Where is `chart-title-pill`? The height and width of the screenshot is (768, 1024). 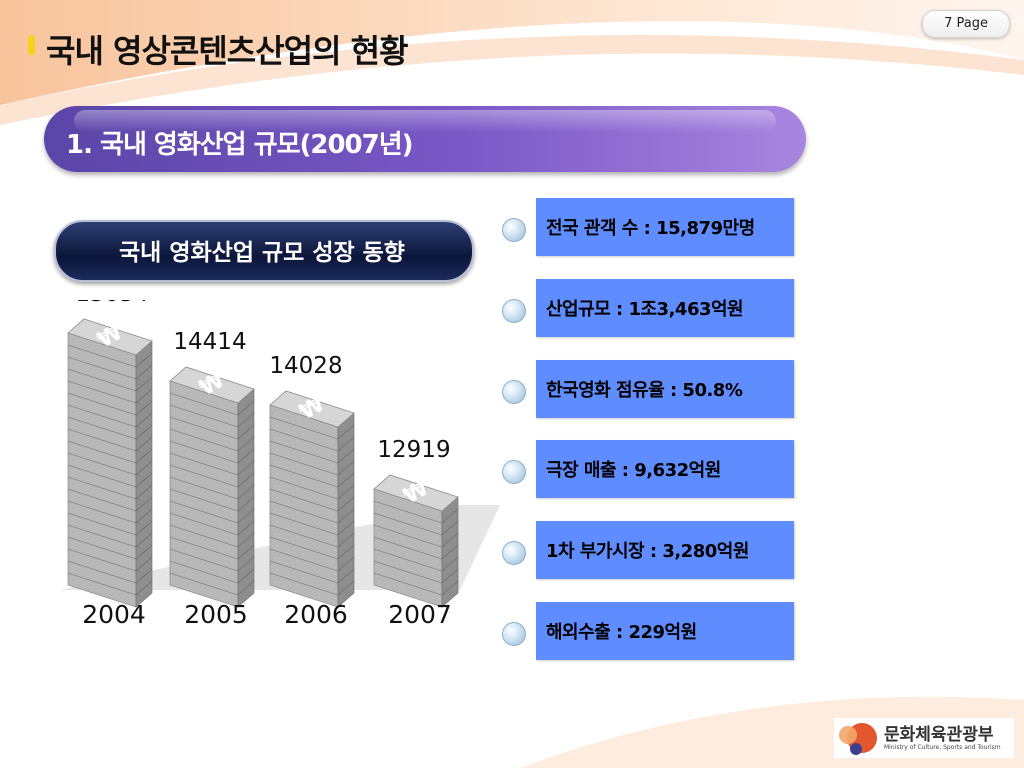 chart-title-pill is located at coordinates (264, 251).